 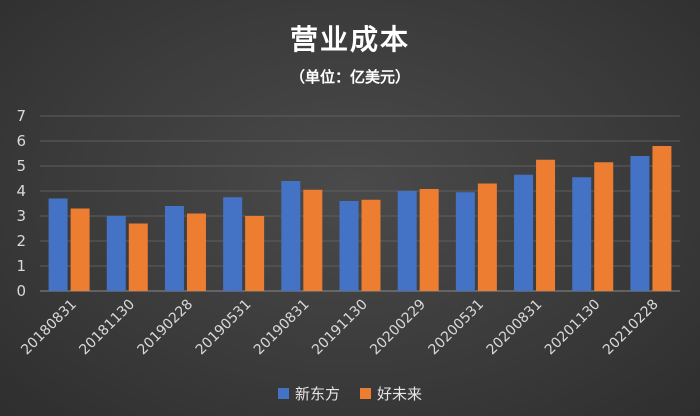 What do you see at coordinates (340, 328) in the screenshot?
I see `x-tick-label-5: 20191130` at bounding box center [340, 328].